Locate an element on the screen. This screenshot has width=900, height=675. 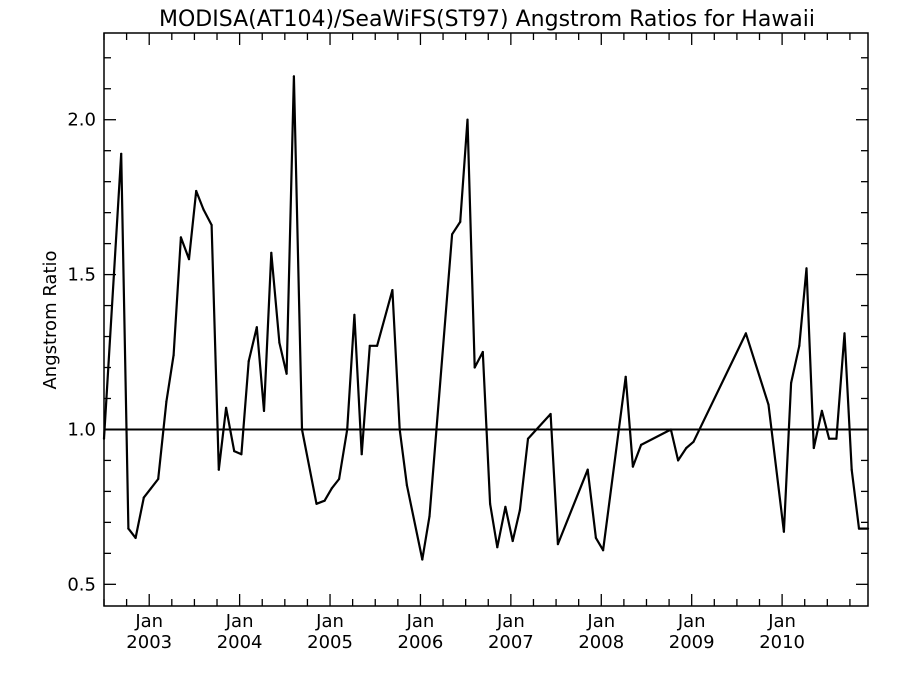
y-tick-label: 2.0 is located at coordinates (81, 120).